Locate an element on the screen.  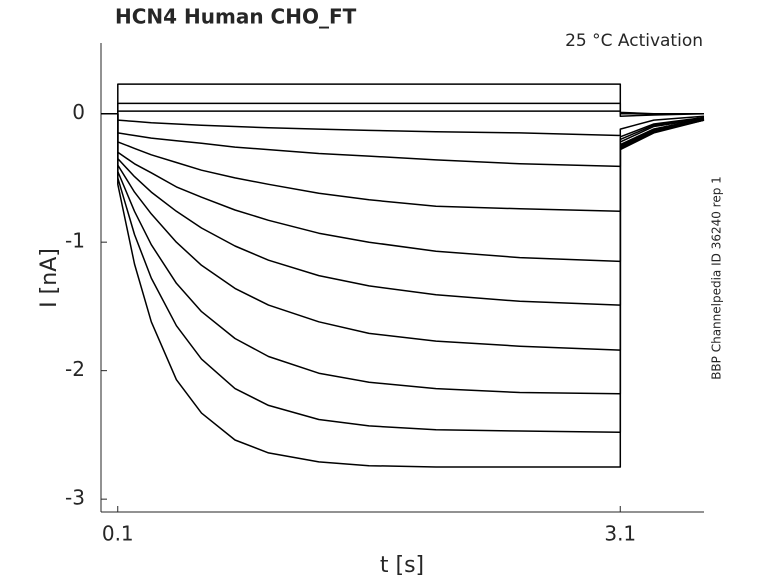
y-tick-label: 0 is located at coordinates (78, 112).